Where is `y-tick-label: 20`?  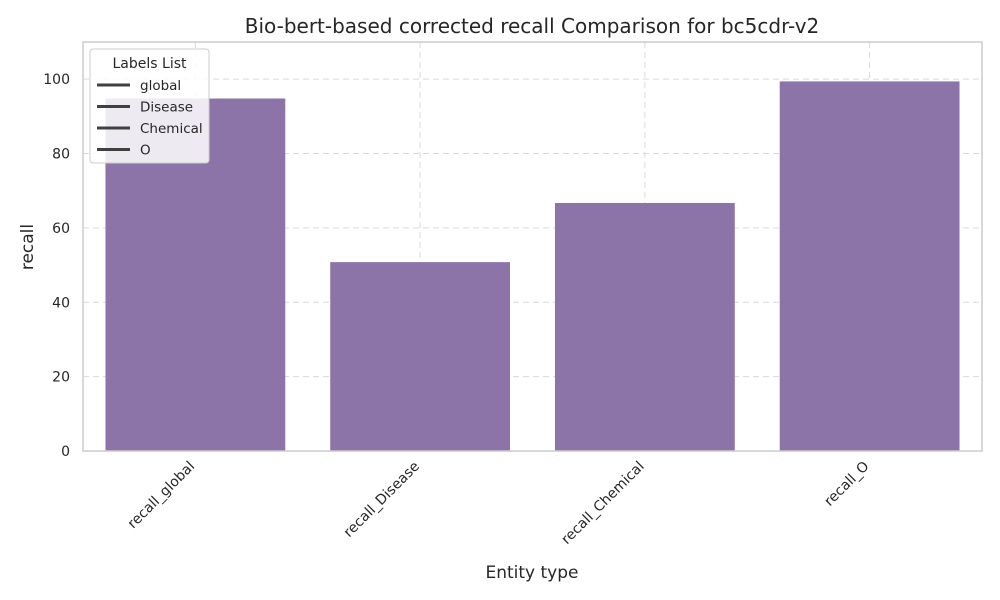
y-tick-label: 20 is located at coordinates (61, 378).